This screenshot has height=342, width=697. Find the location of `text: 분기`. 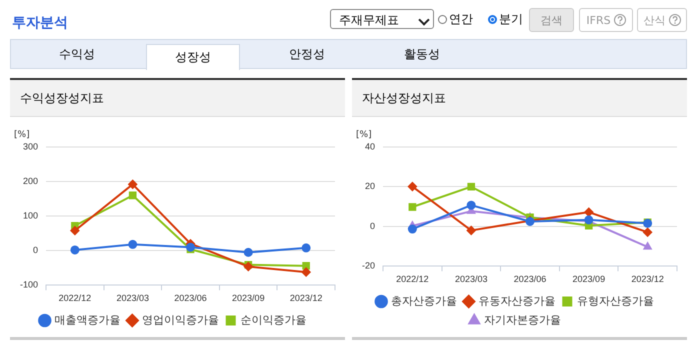

text: 분기 is located at coordinates (511, 19).